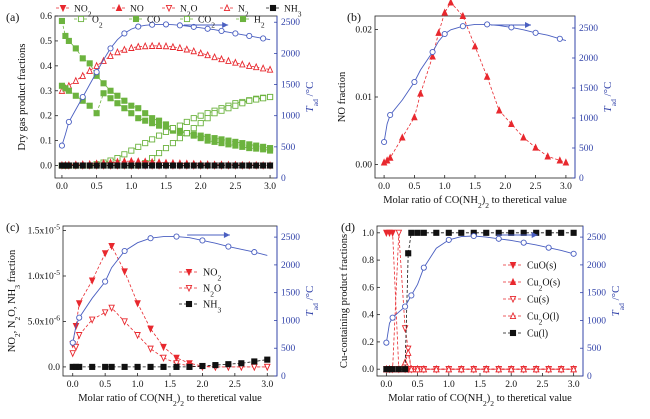 The height and width of the screenshot is (419, 650). What do you see at coordinates (449, 385) in the screenshot?
I see `x-tick-label: 1.0` at bounding box center [449, 385].